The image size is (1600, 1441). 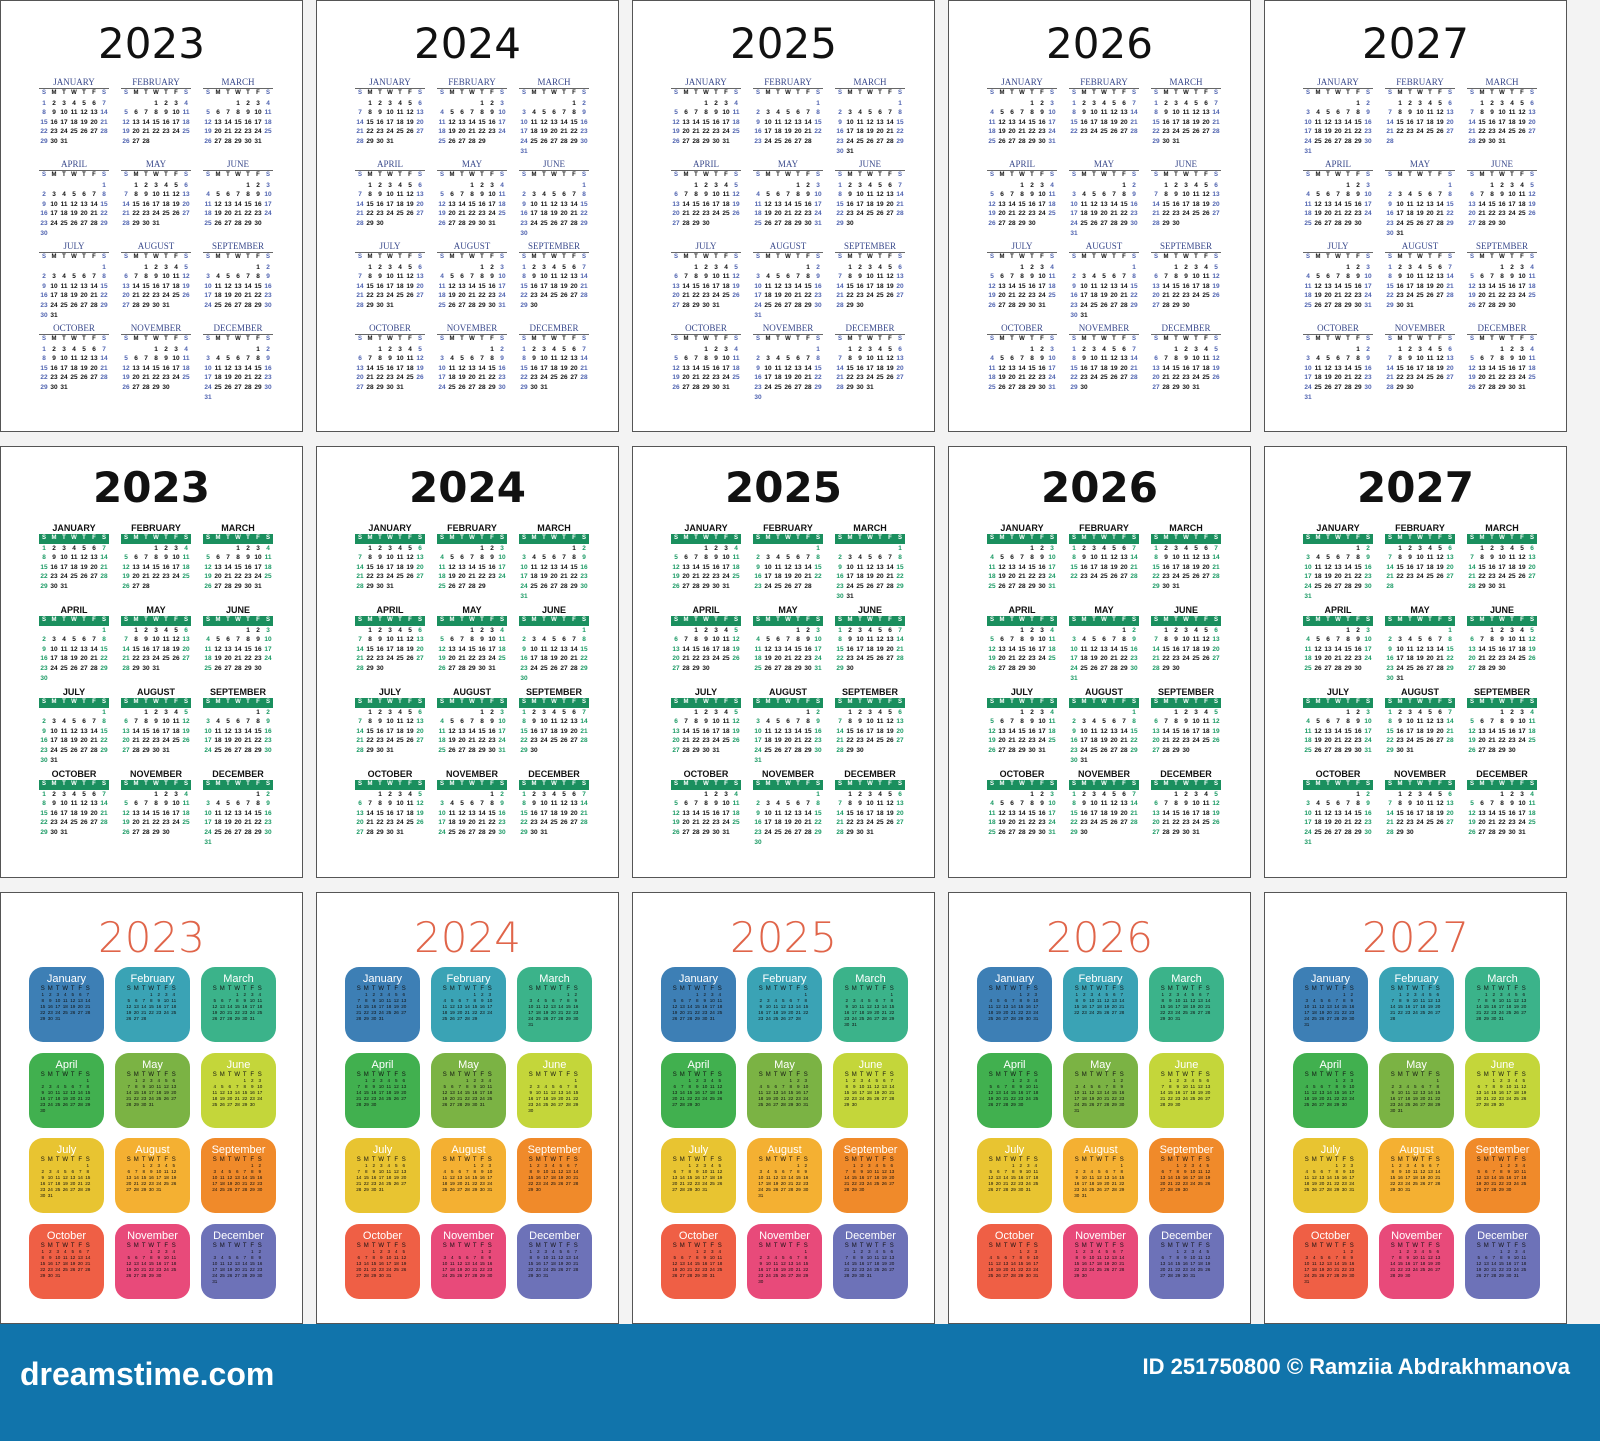 I want to click on day-cell: 8, so click(x=808, y=722).